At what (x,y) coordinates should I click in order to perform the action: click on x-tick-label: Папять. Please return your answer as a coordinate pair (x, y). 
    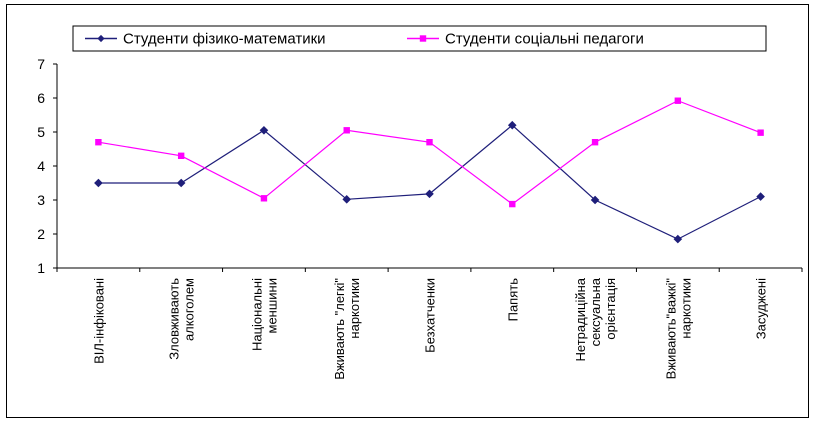
    Looking at the image, I should click on (512, 300).